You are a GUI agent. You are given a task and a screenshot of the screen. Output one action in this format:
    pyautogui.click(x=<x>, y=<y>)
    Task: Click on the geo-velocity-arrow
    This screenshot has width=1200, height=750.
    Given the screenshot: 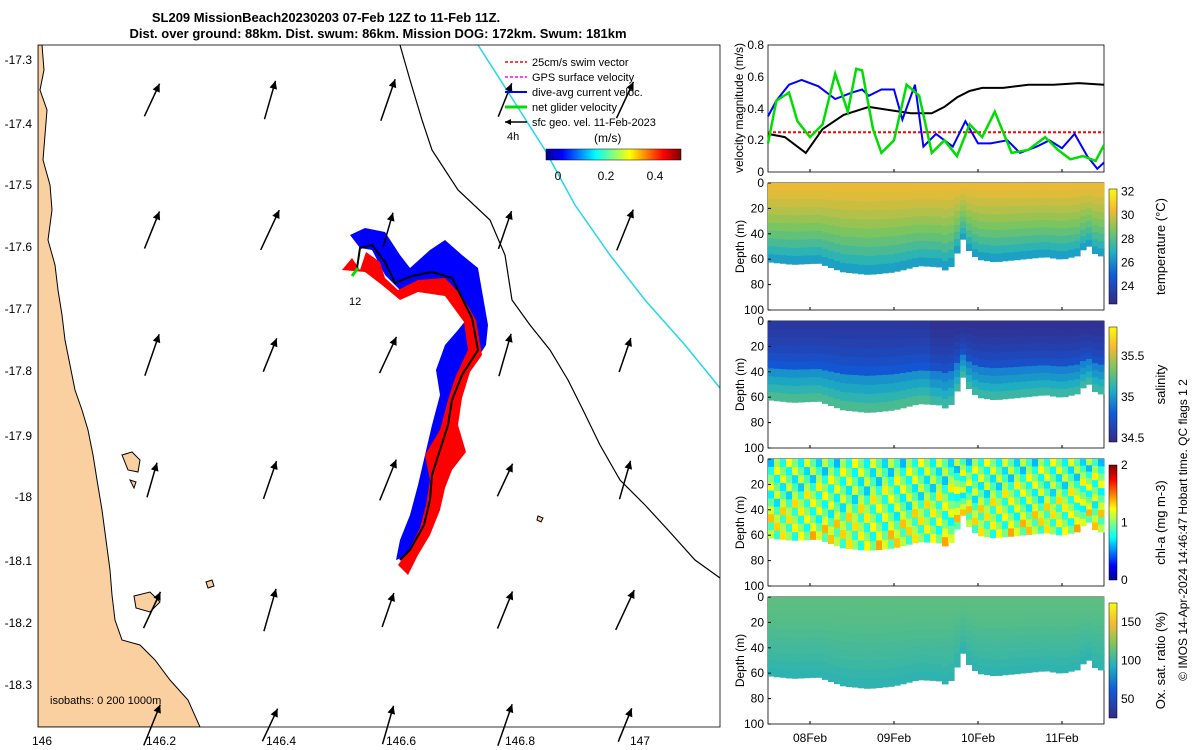 What is the action you would take?
    pyautogui.click(x=152, y=725)
    